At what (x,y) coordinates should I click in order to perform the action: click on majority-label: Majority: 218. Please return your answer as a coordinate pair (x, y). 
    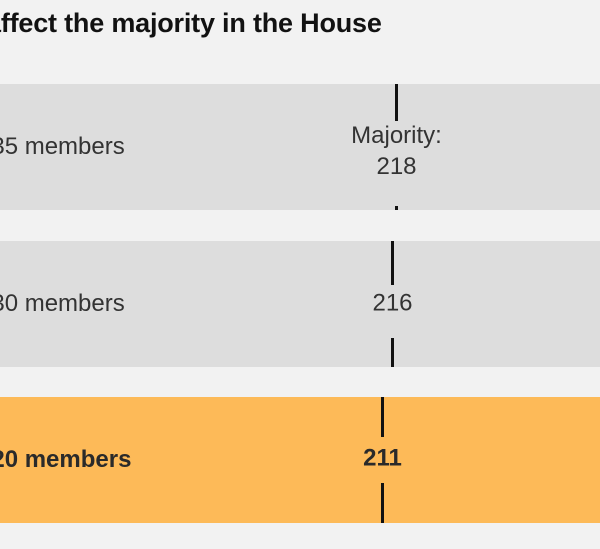
    Looking at the image, I should click on (396, 151).